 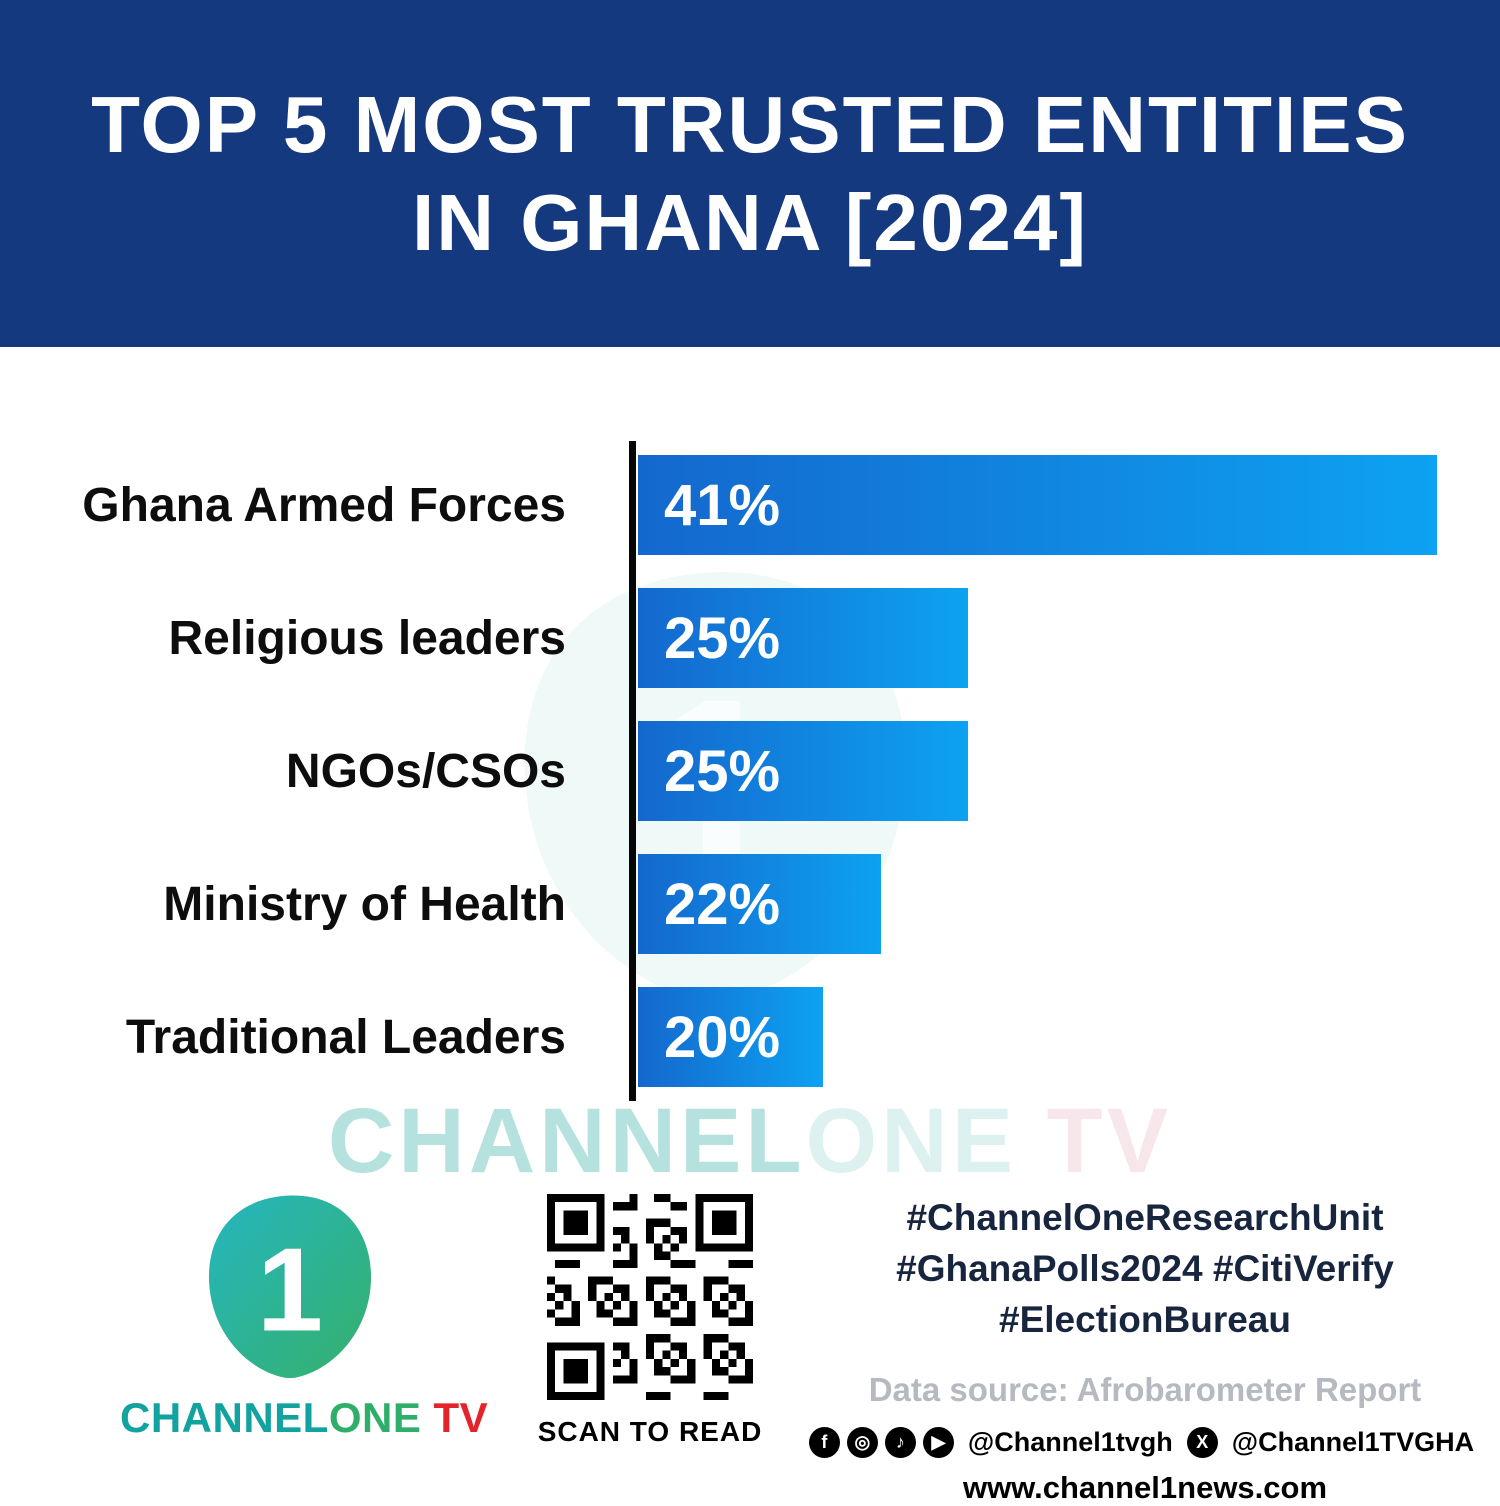 I want to click on bar: 20%, so click(x=731, y=1037).